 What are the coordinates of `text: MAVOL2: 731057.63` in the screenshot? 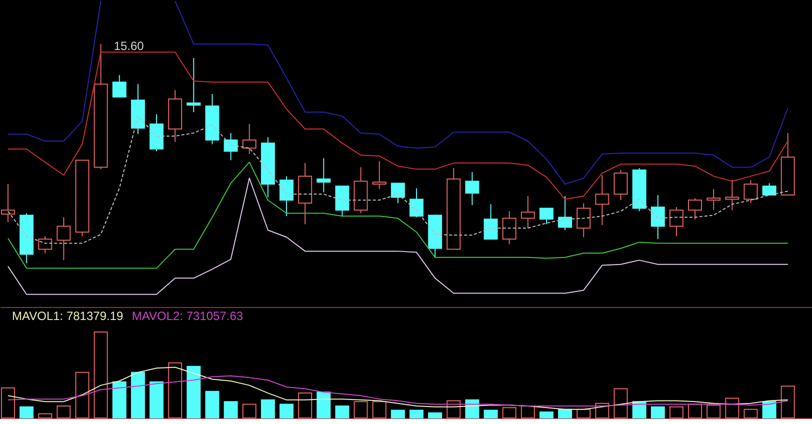 It's located at (188, 316).